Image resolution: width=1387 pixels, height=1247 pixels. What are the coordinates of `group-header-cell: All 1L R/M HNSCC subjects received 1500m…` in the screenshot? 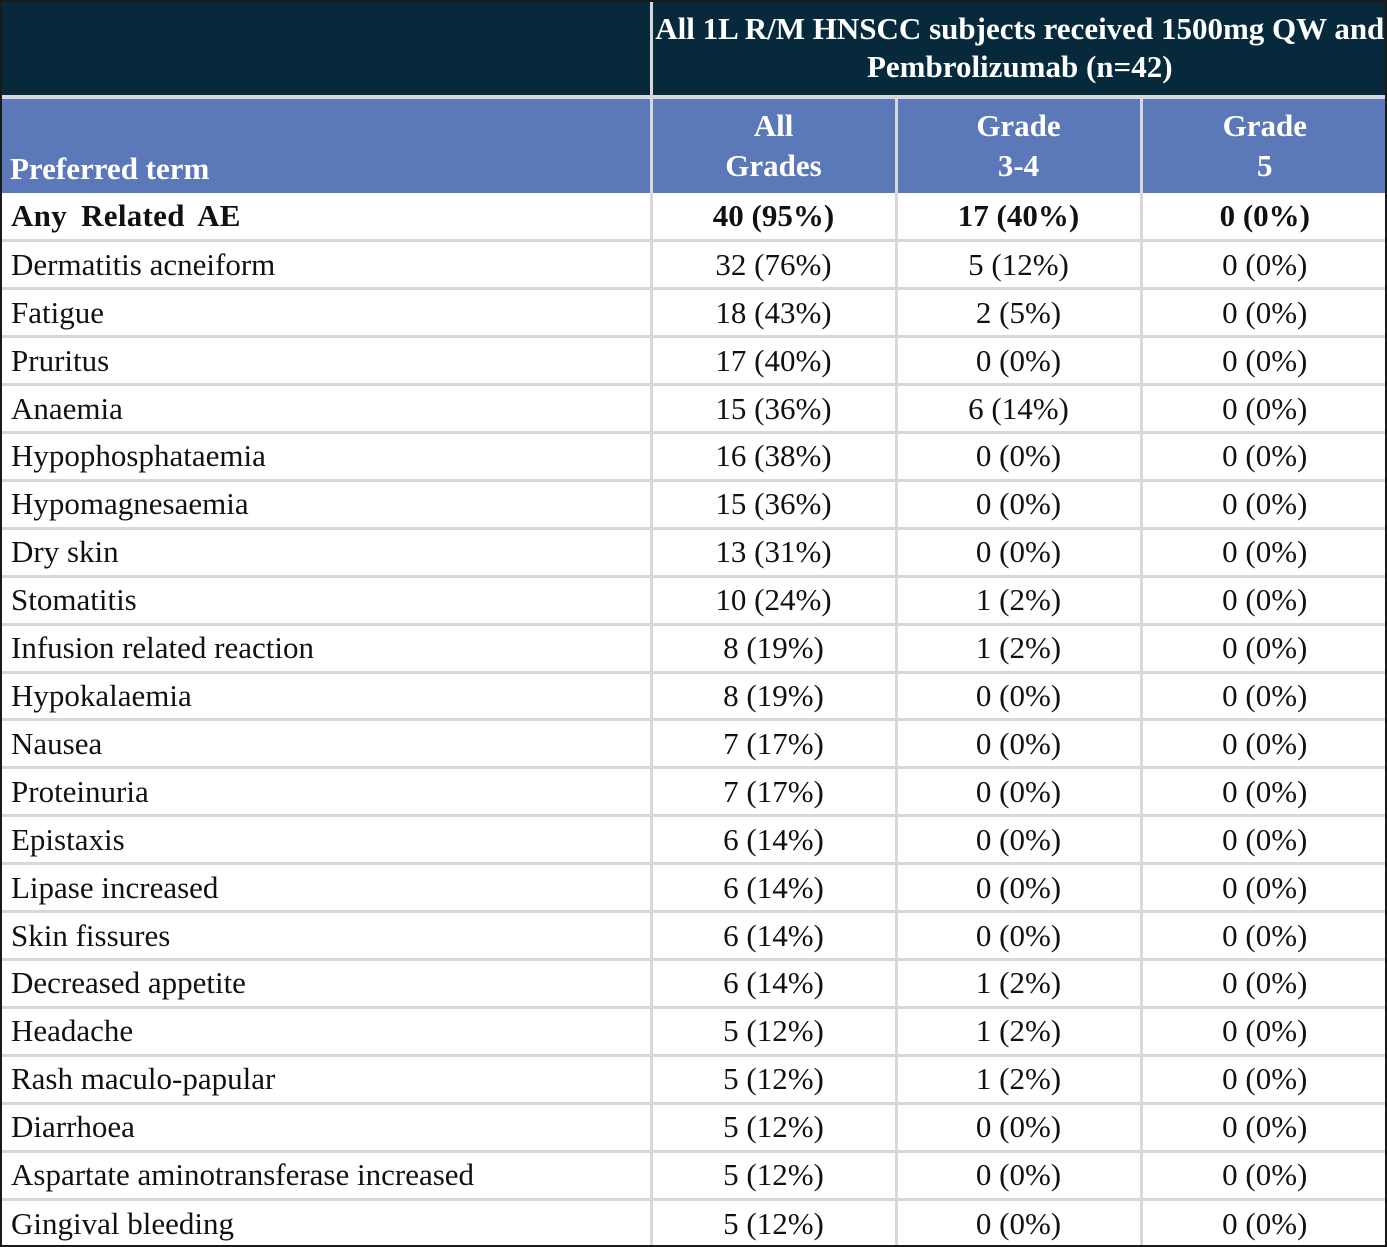 It's located at (1019, 49).